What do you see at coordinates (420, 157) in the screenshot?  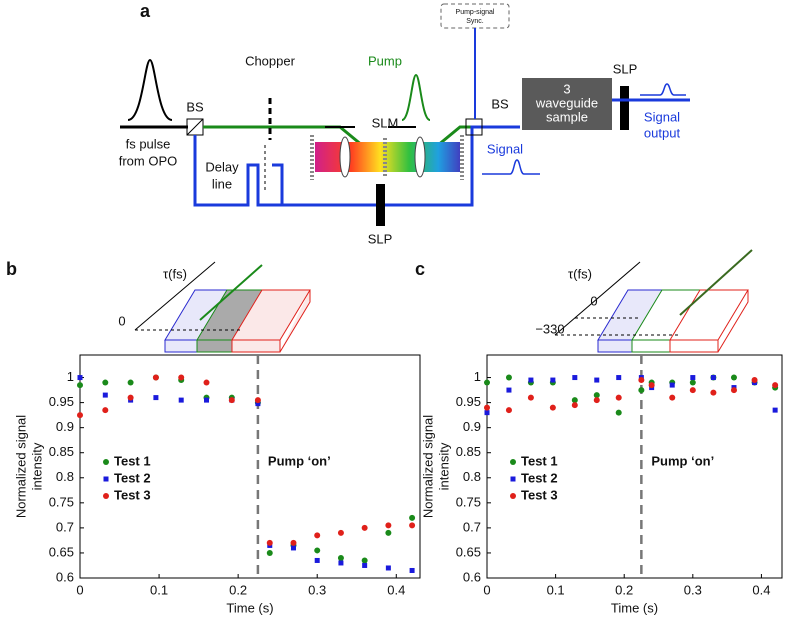 I see `lens` at bounding box center [420, 157].